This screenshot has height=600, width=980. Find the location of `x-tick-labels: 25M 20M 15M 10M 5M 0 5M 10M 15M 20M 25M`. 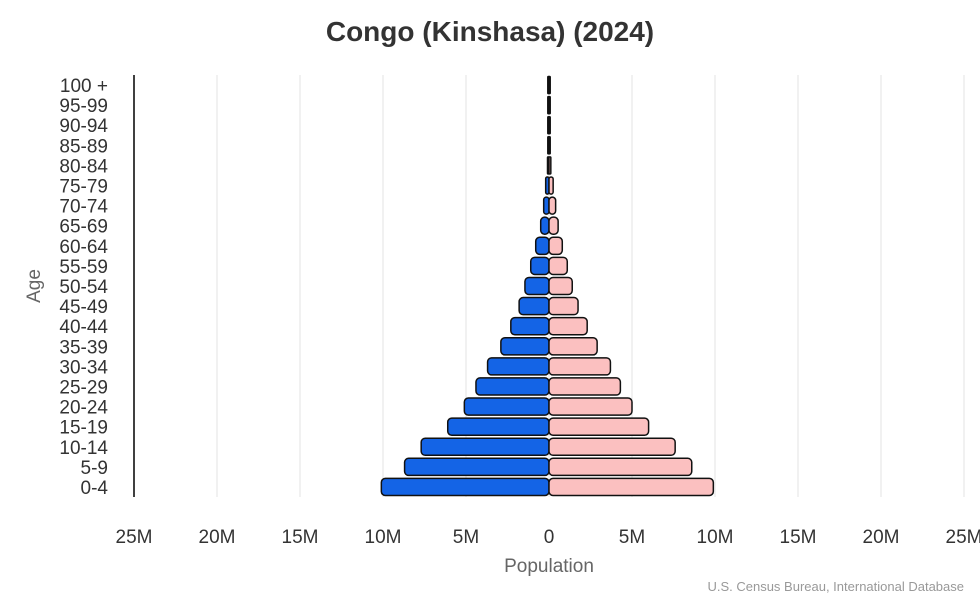

x-tick-labels: 25M 20M 15M 10M 5M 0 5M 10M 15M 20M 25M is located at coordinates (548, 537).